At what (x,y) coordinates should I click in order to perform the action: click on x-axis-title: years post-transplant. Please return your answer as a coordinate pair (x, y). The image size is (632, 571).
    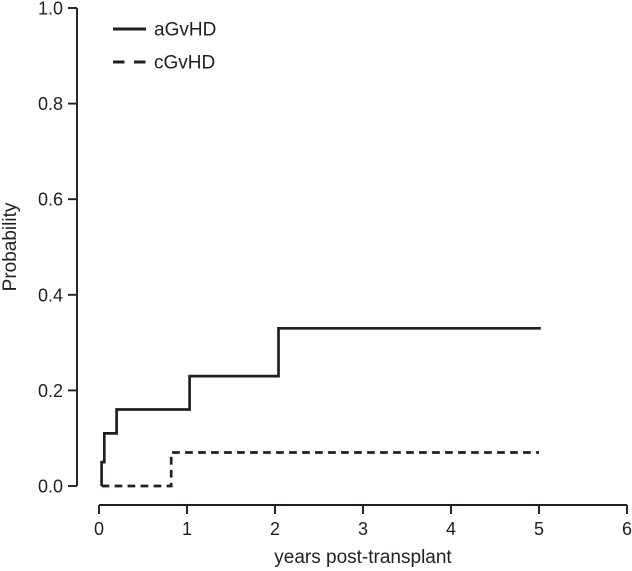
    Looking at the image, I should click on (363, 557).